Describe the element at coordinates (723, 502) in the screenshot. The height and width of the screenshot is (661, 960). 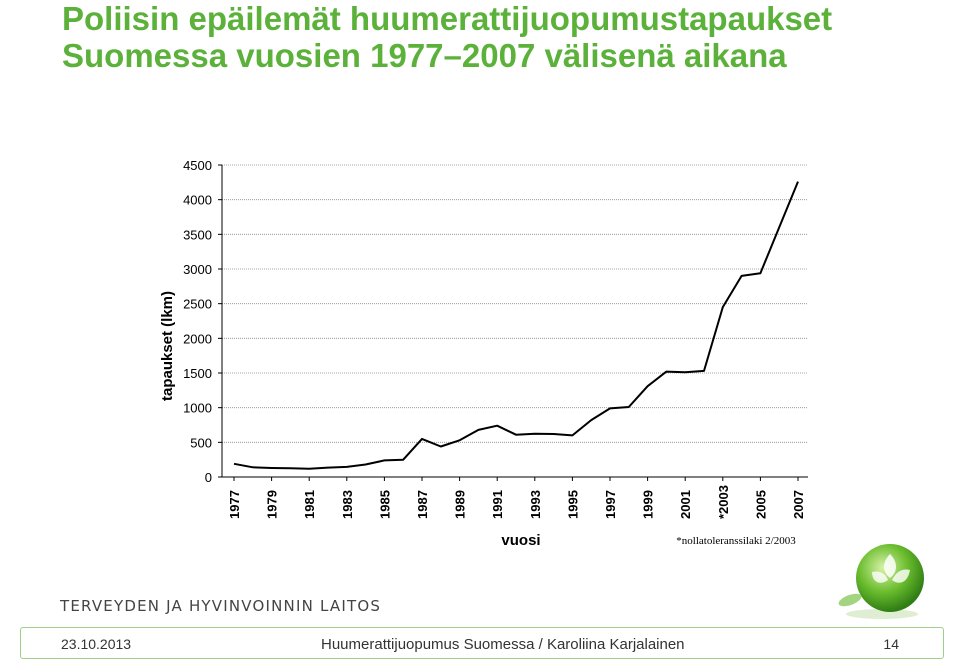
I see `x-tick-label: *2003` at that location.